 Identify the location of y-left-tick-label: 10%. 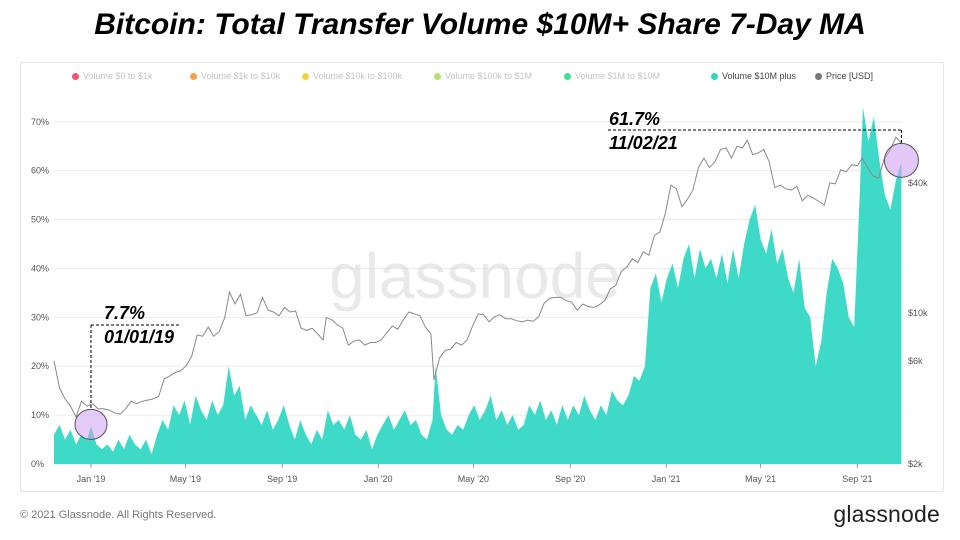
(40, 415).